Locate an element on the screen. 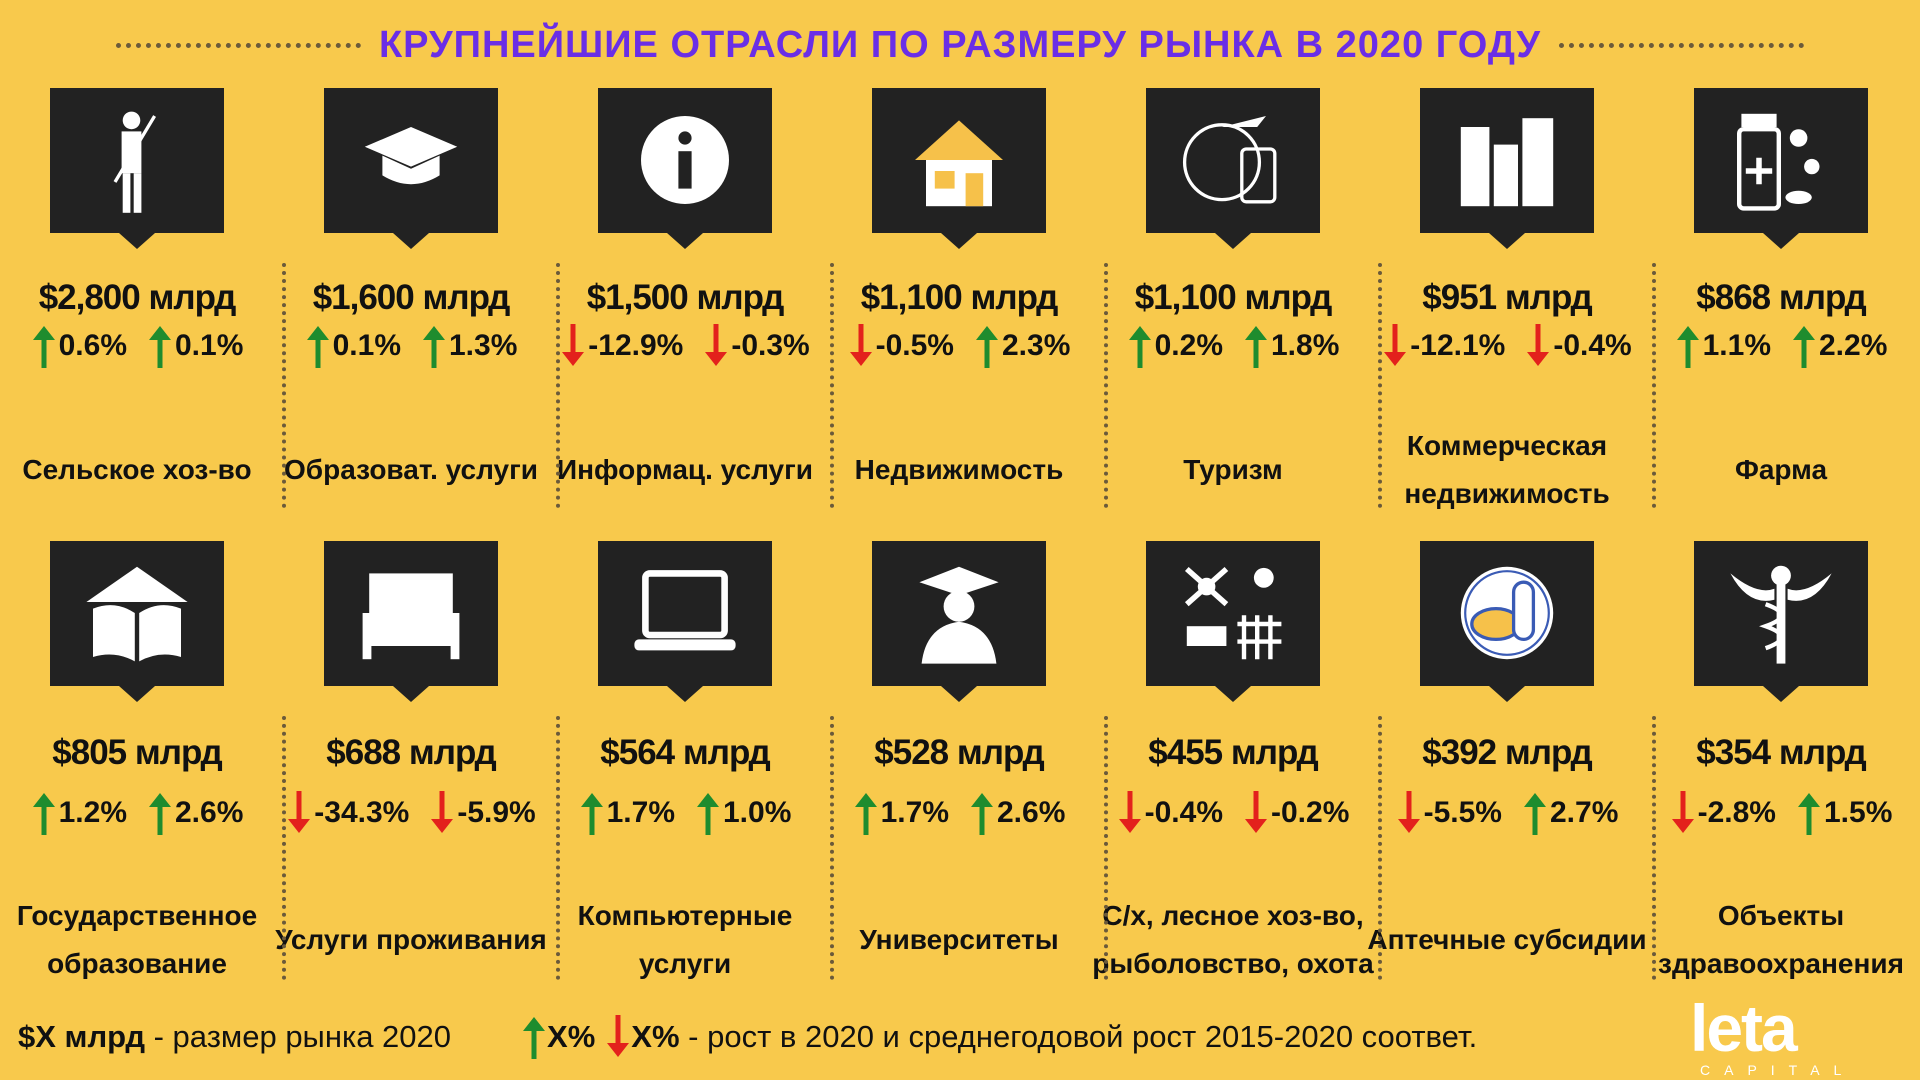  growth-item: -0.4% is located at coordinates (1578, 346).